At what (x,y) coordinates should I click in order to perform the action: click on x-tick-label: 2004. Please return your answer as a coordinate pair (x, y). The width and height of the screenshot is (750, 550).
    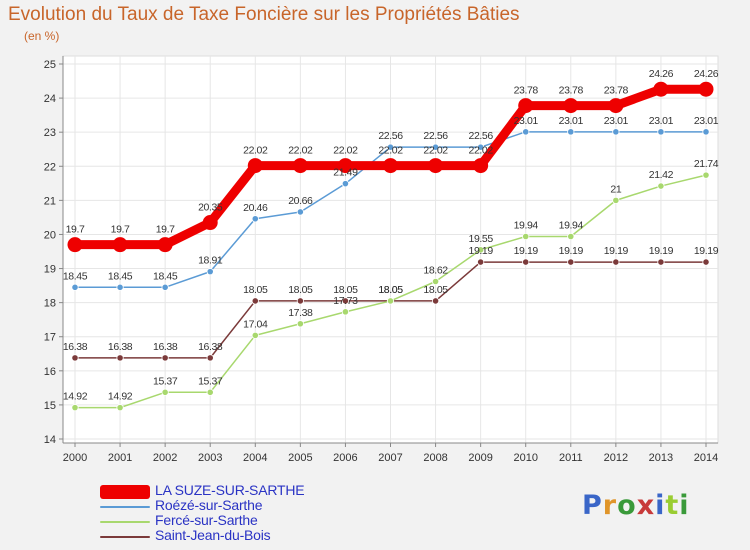
    Looking at the image, I should click on (255, 458).